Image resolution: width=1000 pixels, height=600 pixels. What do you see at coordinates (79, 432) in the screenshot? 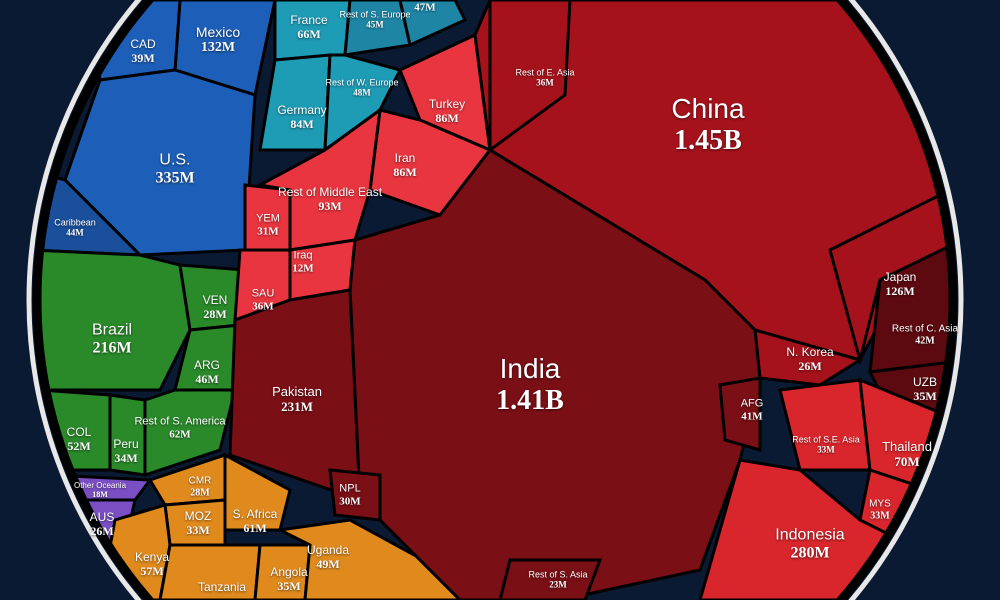
I see `region-name: COL` at bounding box center [79, 432].